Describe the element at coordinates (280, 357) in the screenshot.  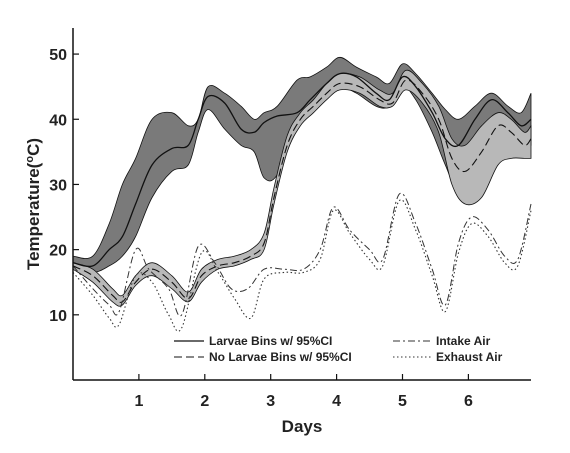
I see `legend-label-no-larvae: No Larvae Bins w/ 95%CI` at that location.